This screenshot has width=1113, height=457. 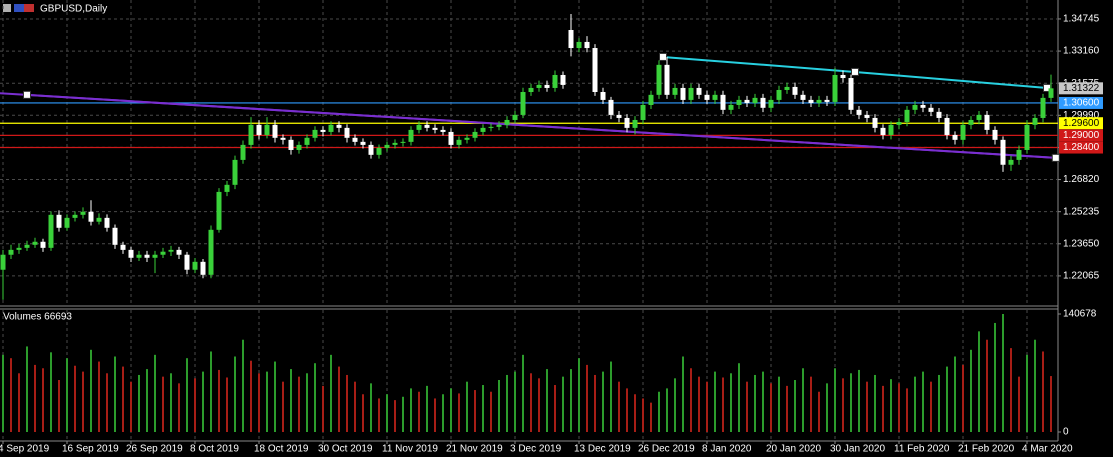 I want to click on x-tick-label: 11 Feb 2020, so click(x=922, y=449).